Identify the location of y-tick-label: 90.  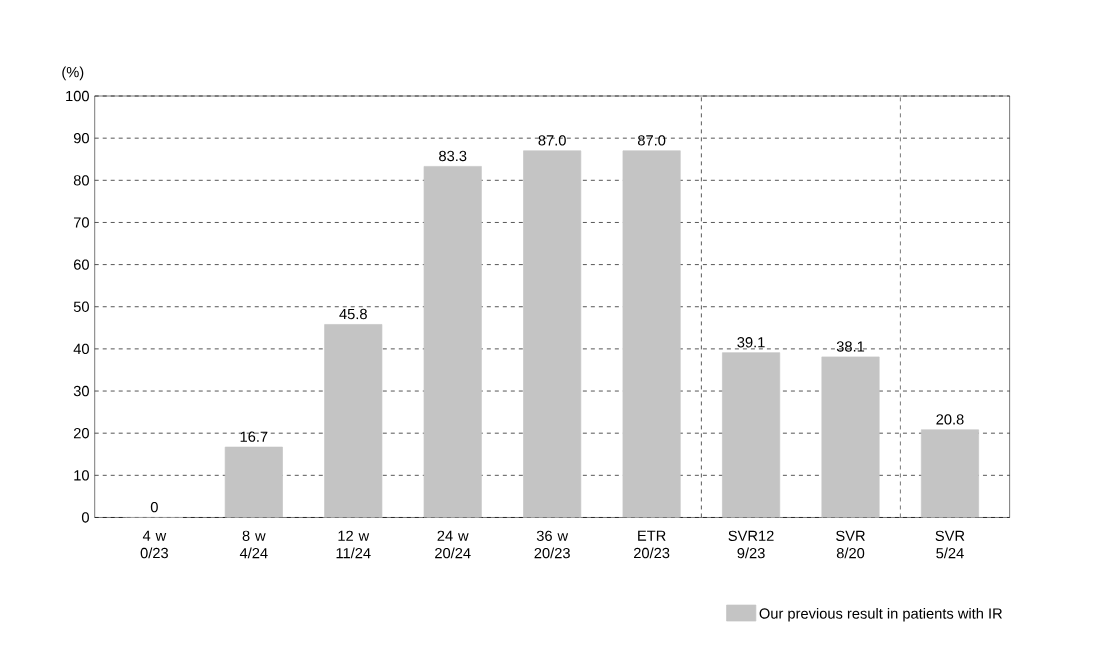
(81, 138).